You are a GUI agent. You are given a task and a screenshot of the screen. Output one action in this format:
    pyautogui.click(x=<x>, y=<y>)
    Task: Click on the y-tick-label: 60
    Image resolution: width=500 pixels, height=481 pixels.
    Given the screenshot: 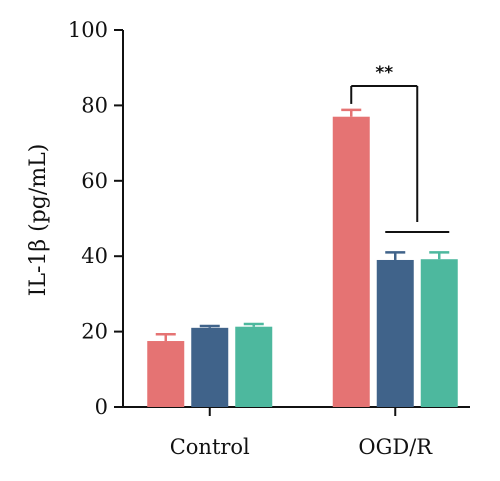 What is the action you would take?
    pyautogui.click(x=94, y=181)
    